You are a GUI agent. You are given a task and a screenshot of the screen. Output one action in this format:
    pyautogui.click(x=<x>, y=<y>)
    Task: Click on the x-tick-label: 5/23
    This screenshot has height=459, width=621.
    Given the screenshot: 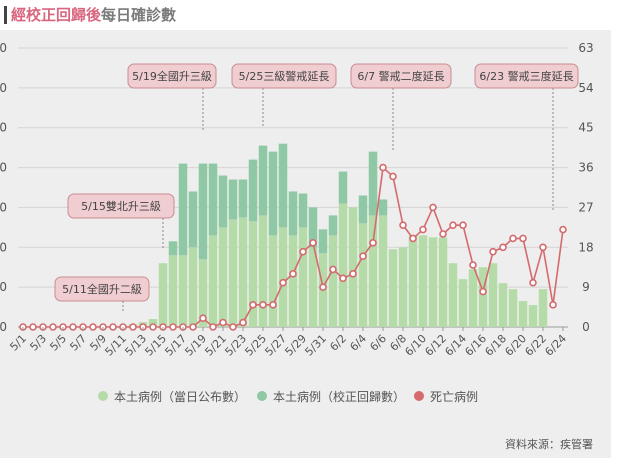 What is the action you would take?
    pyautogui.click(x=235, y=345)
    